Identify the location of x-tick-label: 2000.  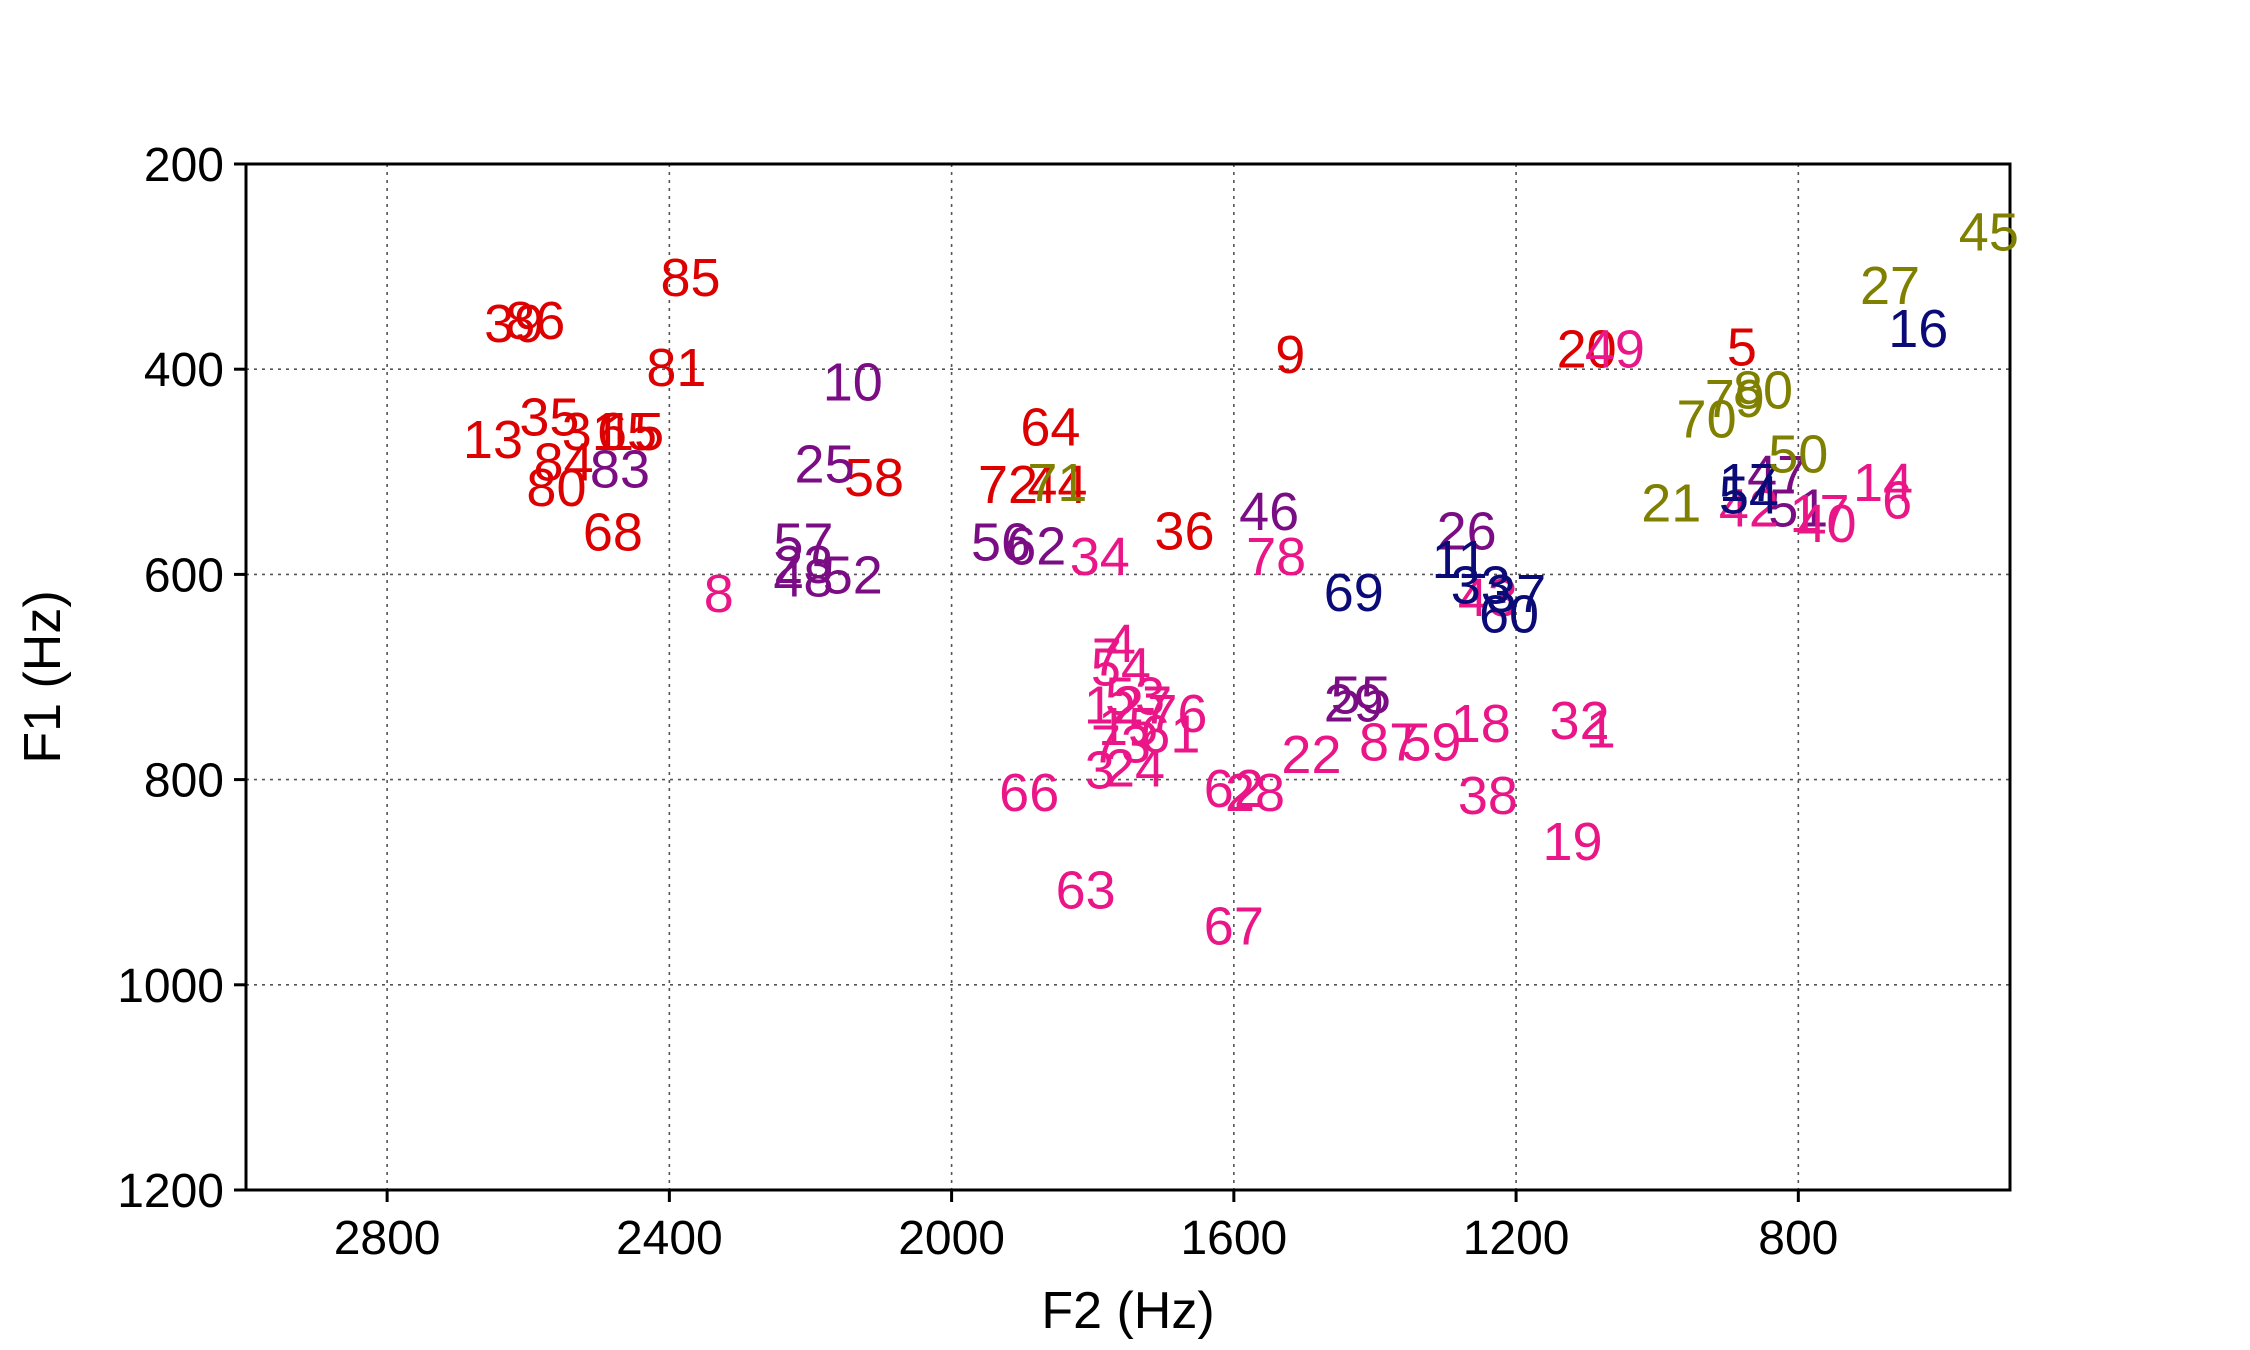
(951, 1238).